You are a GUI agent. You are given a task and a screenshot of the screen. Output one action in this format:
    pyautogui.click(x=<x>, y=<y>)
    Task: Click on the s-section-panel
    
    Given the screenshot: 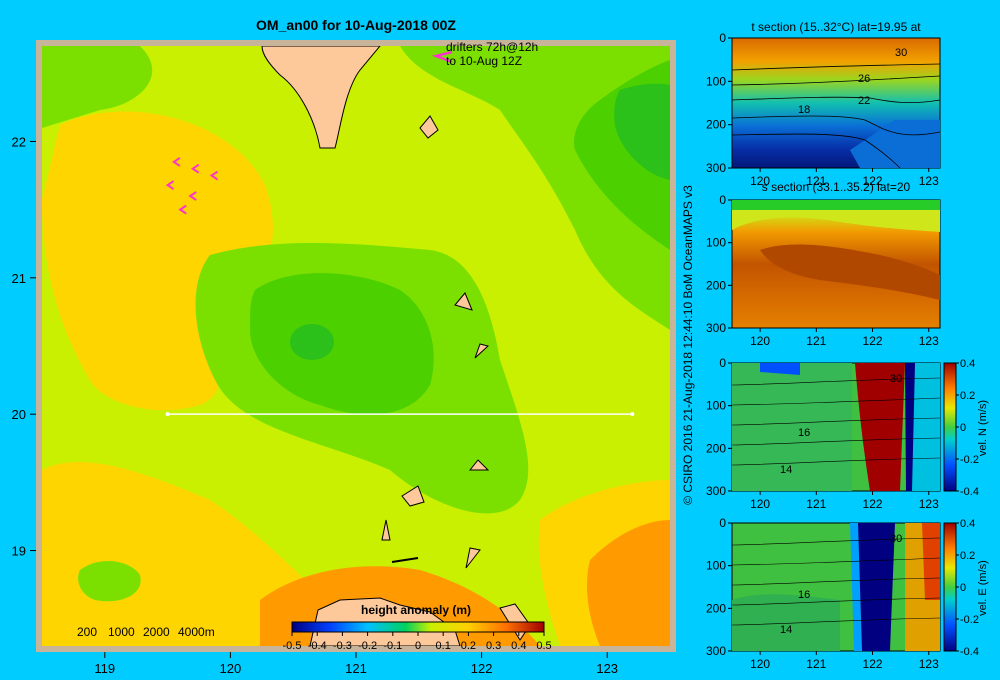 What is the action you would take?
    pyautogui.click(x=836, y=264)
    